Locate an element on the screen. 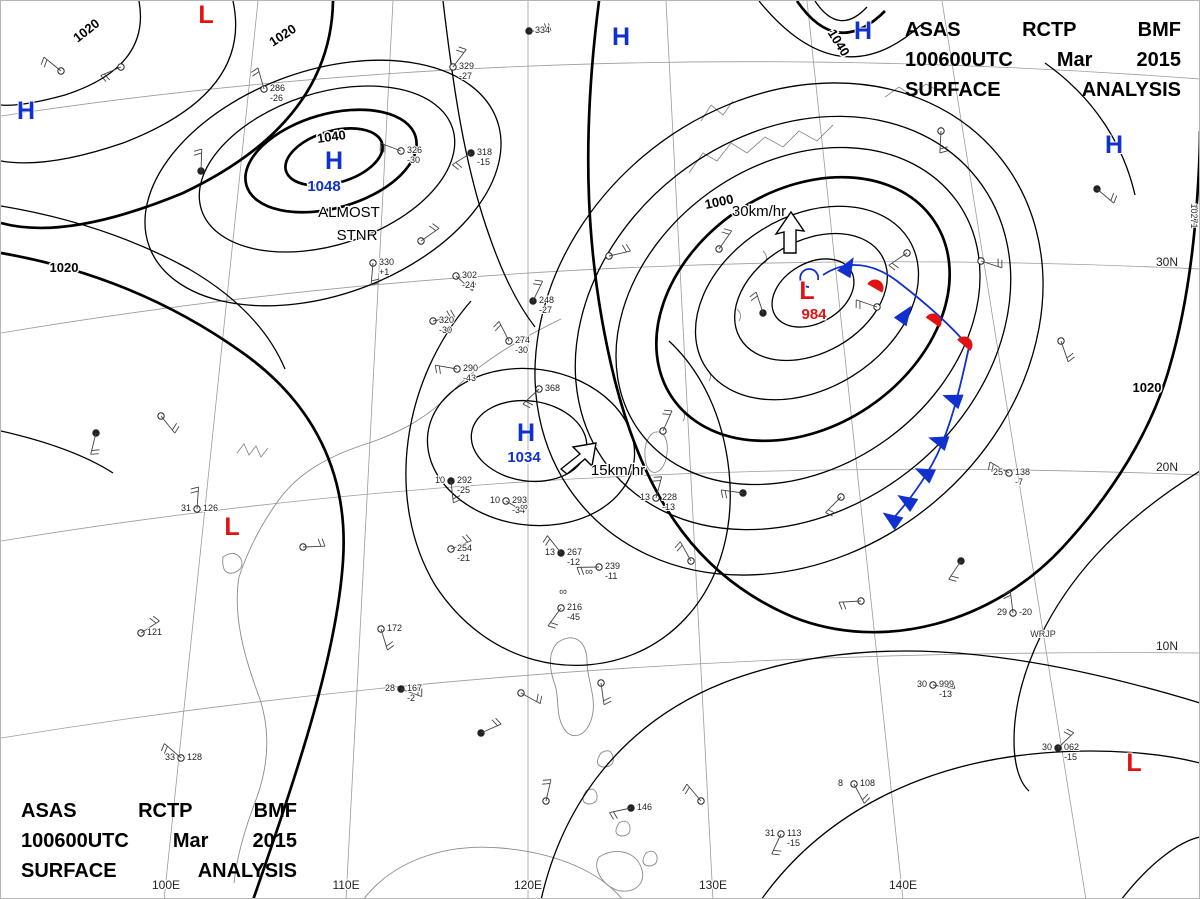  chart-datetime: 100600UTC Mar 2015 is located at coordinates (1043, 60).